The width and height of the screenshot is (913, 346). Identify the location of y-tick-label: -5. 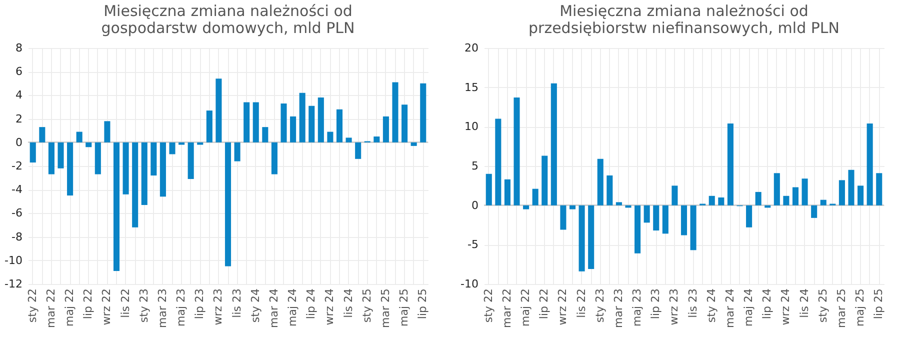
(473, 245).